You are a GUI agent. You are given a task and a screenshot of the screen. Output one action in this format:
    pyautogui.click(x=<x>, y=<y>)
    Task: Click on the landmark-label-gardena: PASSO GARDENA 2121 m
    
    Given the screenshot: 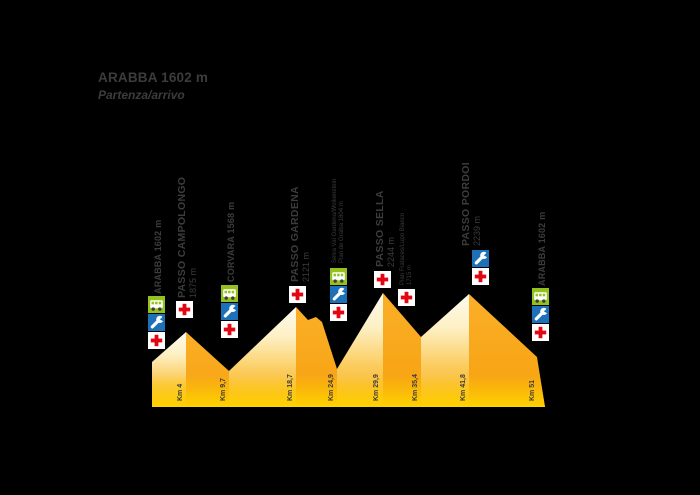 What is the action you would take?
    pyautogui.click(x=300, y=234)
    